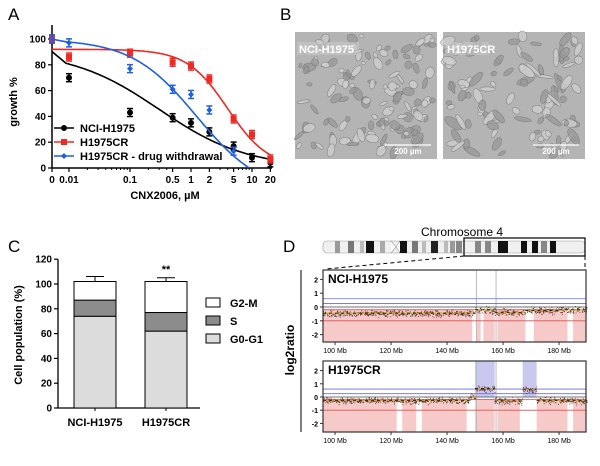  What do you see at coordinates (252, 134) in the screenshot?
I see `a-data-point` at bounding box center [252, 134].